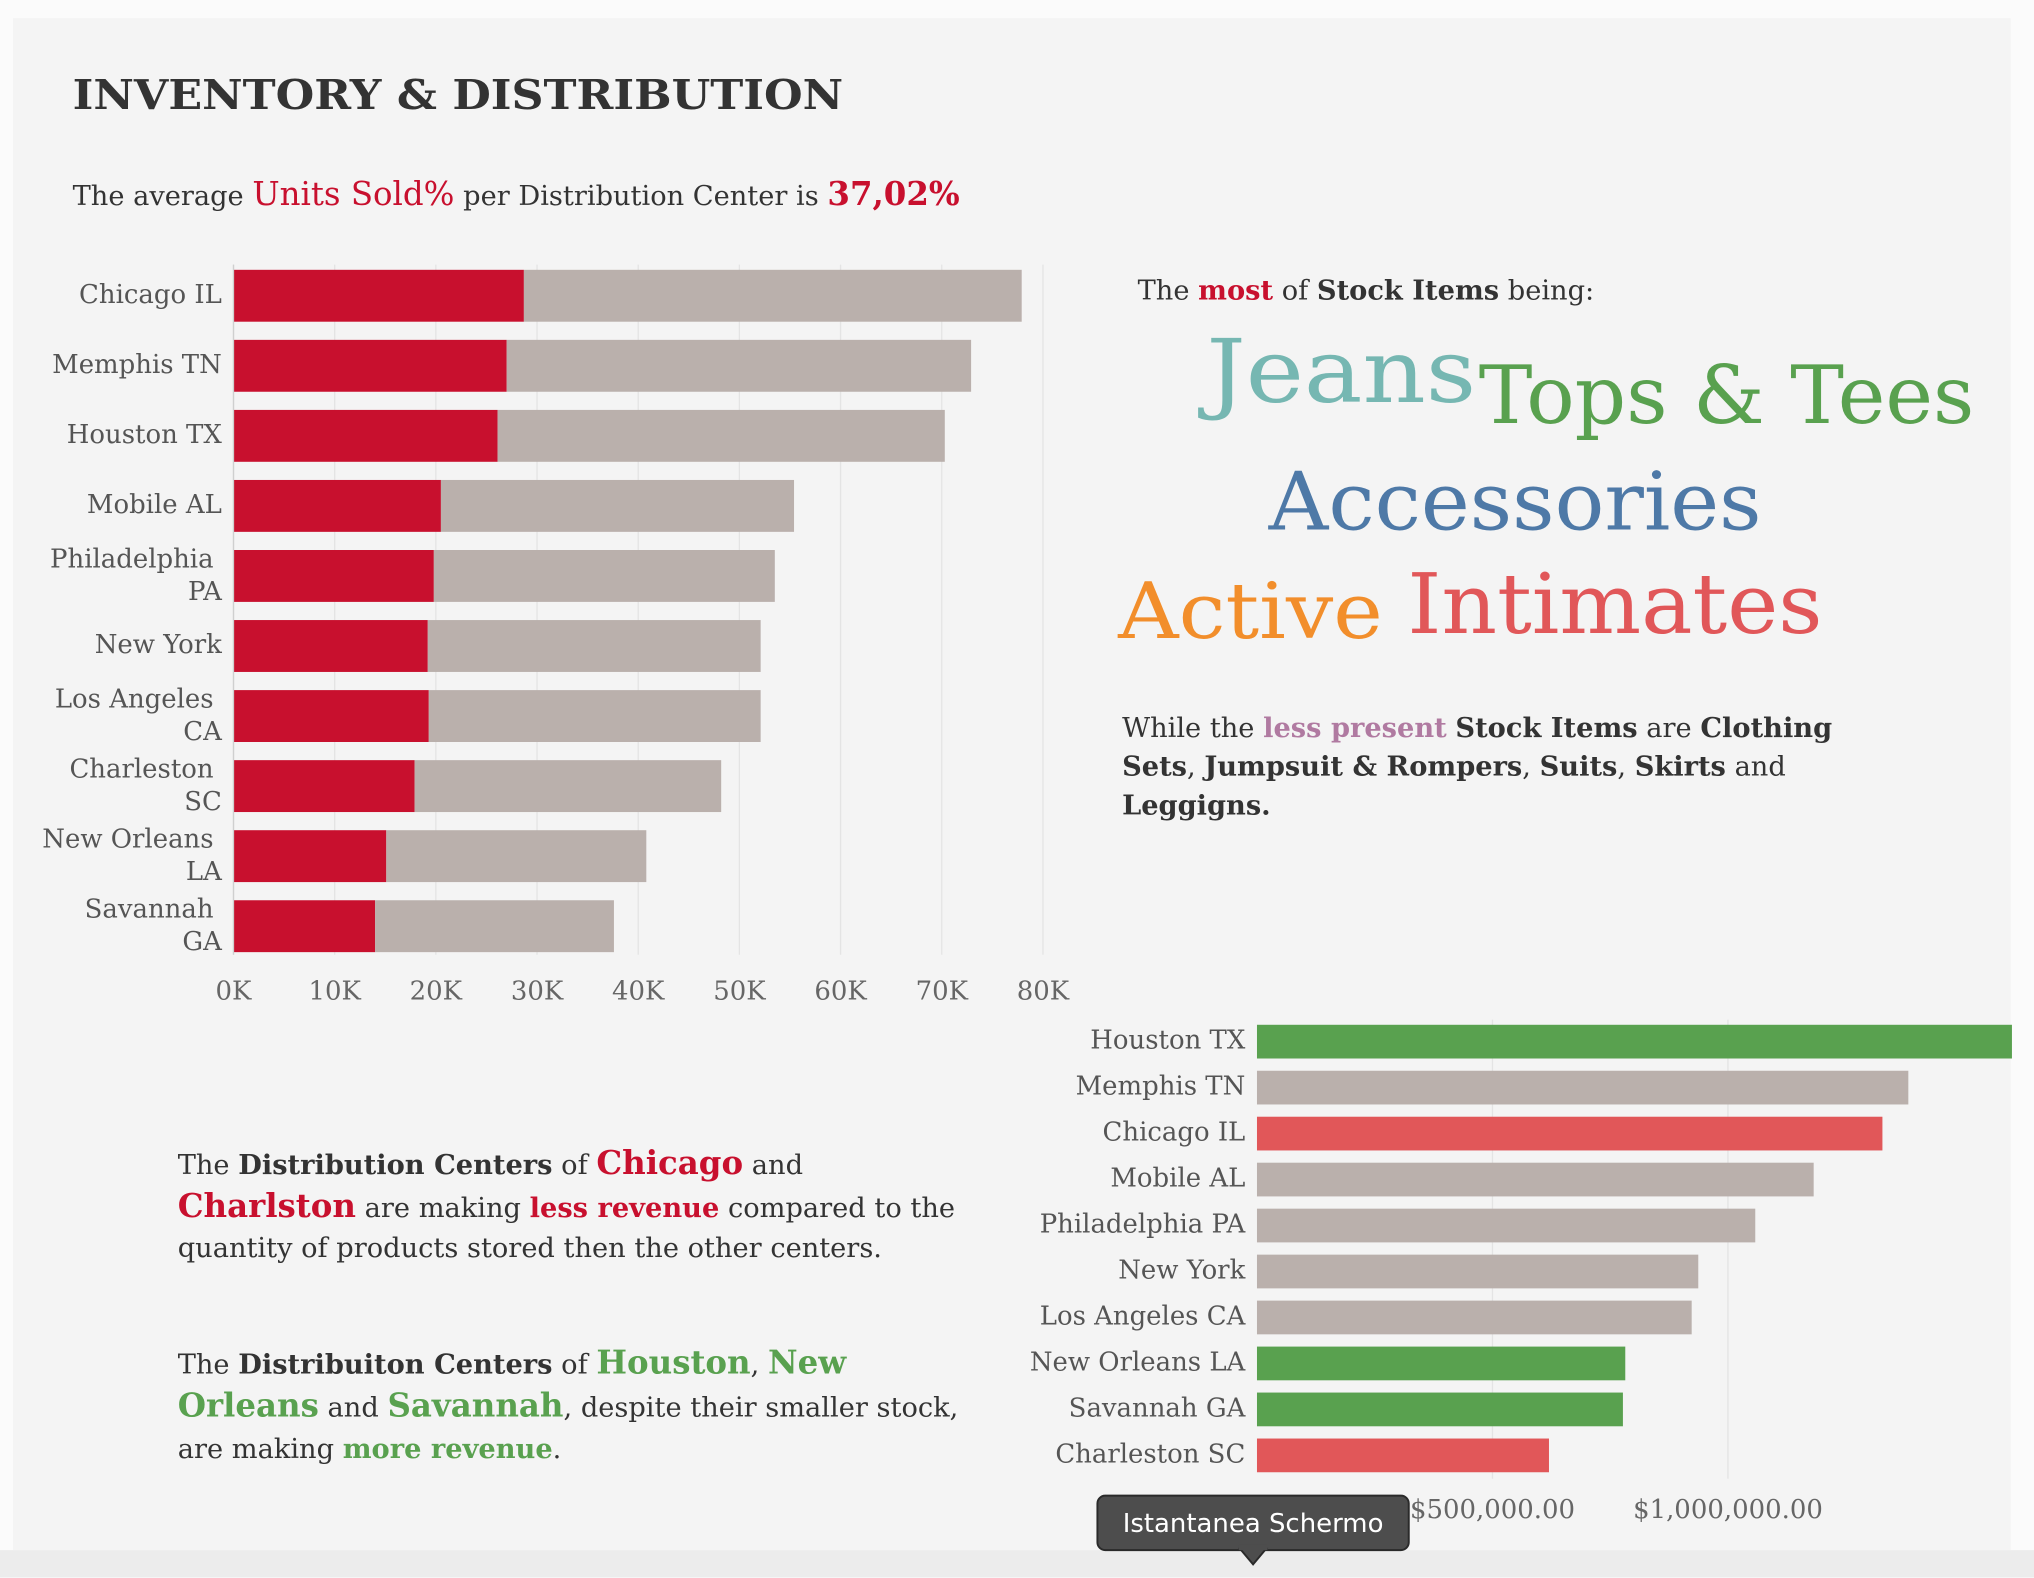  I want to click on subtitle-text: The average, so click(158, 196).